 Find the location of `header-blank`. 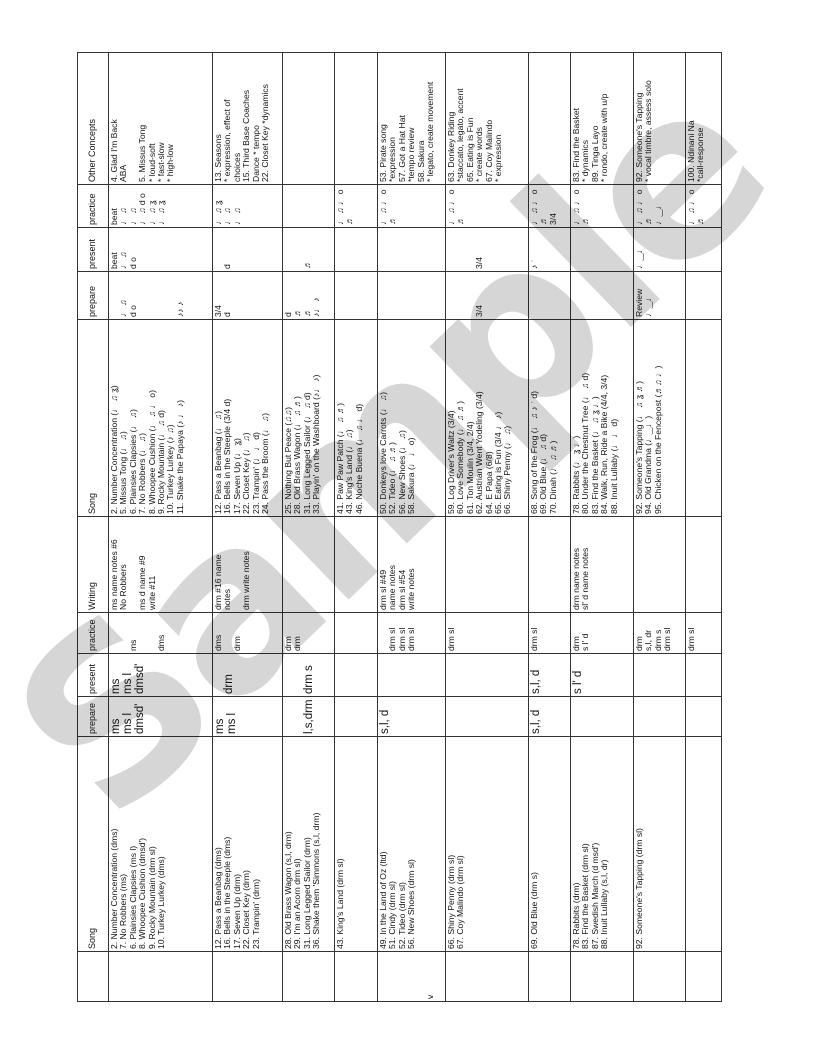

header-blank is located at coordinates (93, 976).